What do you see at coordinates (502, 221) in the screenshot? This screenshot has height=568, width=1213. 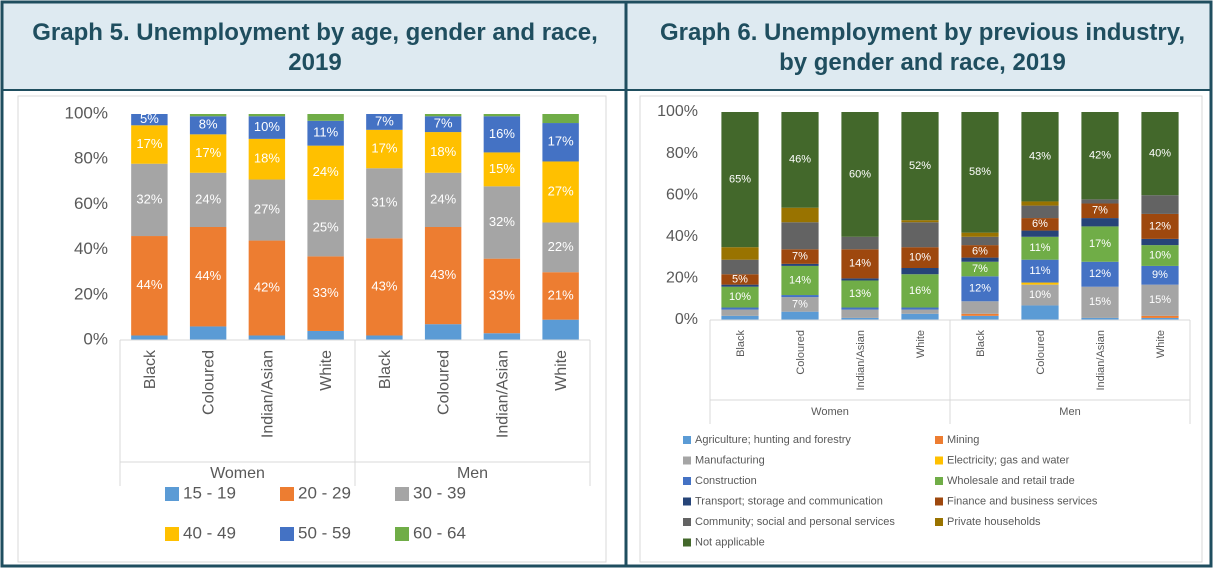 I see `data-label: 32%` at bounding box center [502, 221].